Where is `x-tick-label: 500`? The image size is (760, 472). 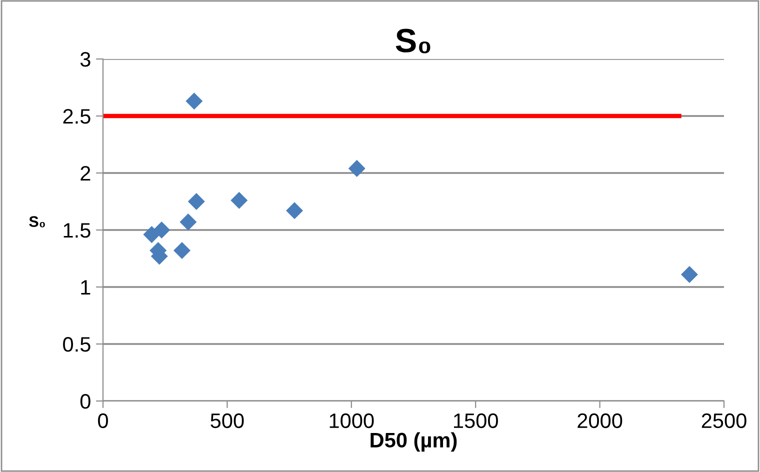
x-tick-label: 500 is located at coordinates (227, 420).